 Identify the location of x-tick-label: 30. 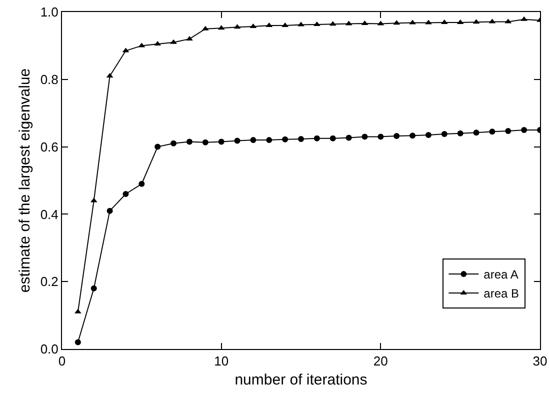
(540, 361).